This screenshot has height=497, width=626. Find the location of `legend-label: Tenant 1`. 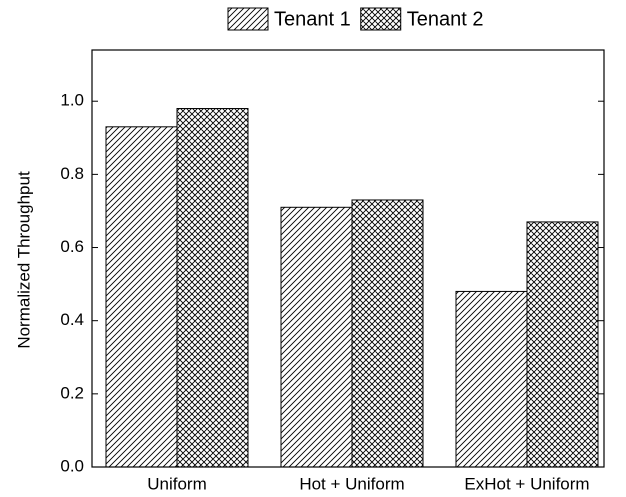

legend-label: Tenant 1 is located at coordinates (312, 19).